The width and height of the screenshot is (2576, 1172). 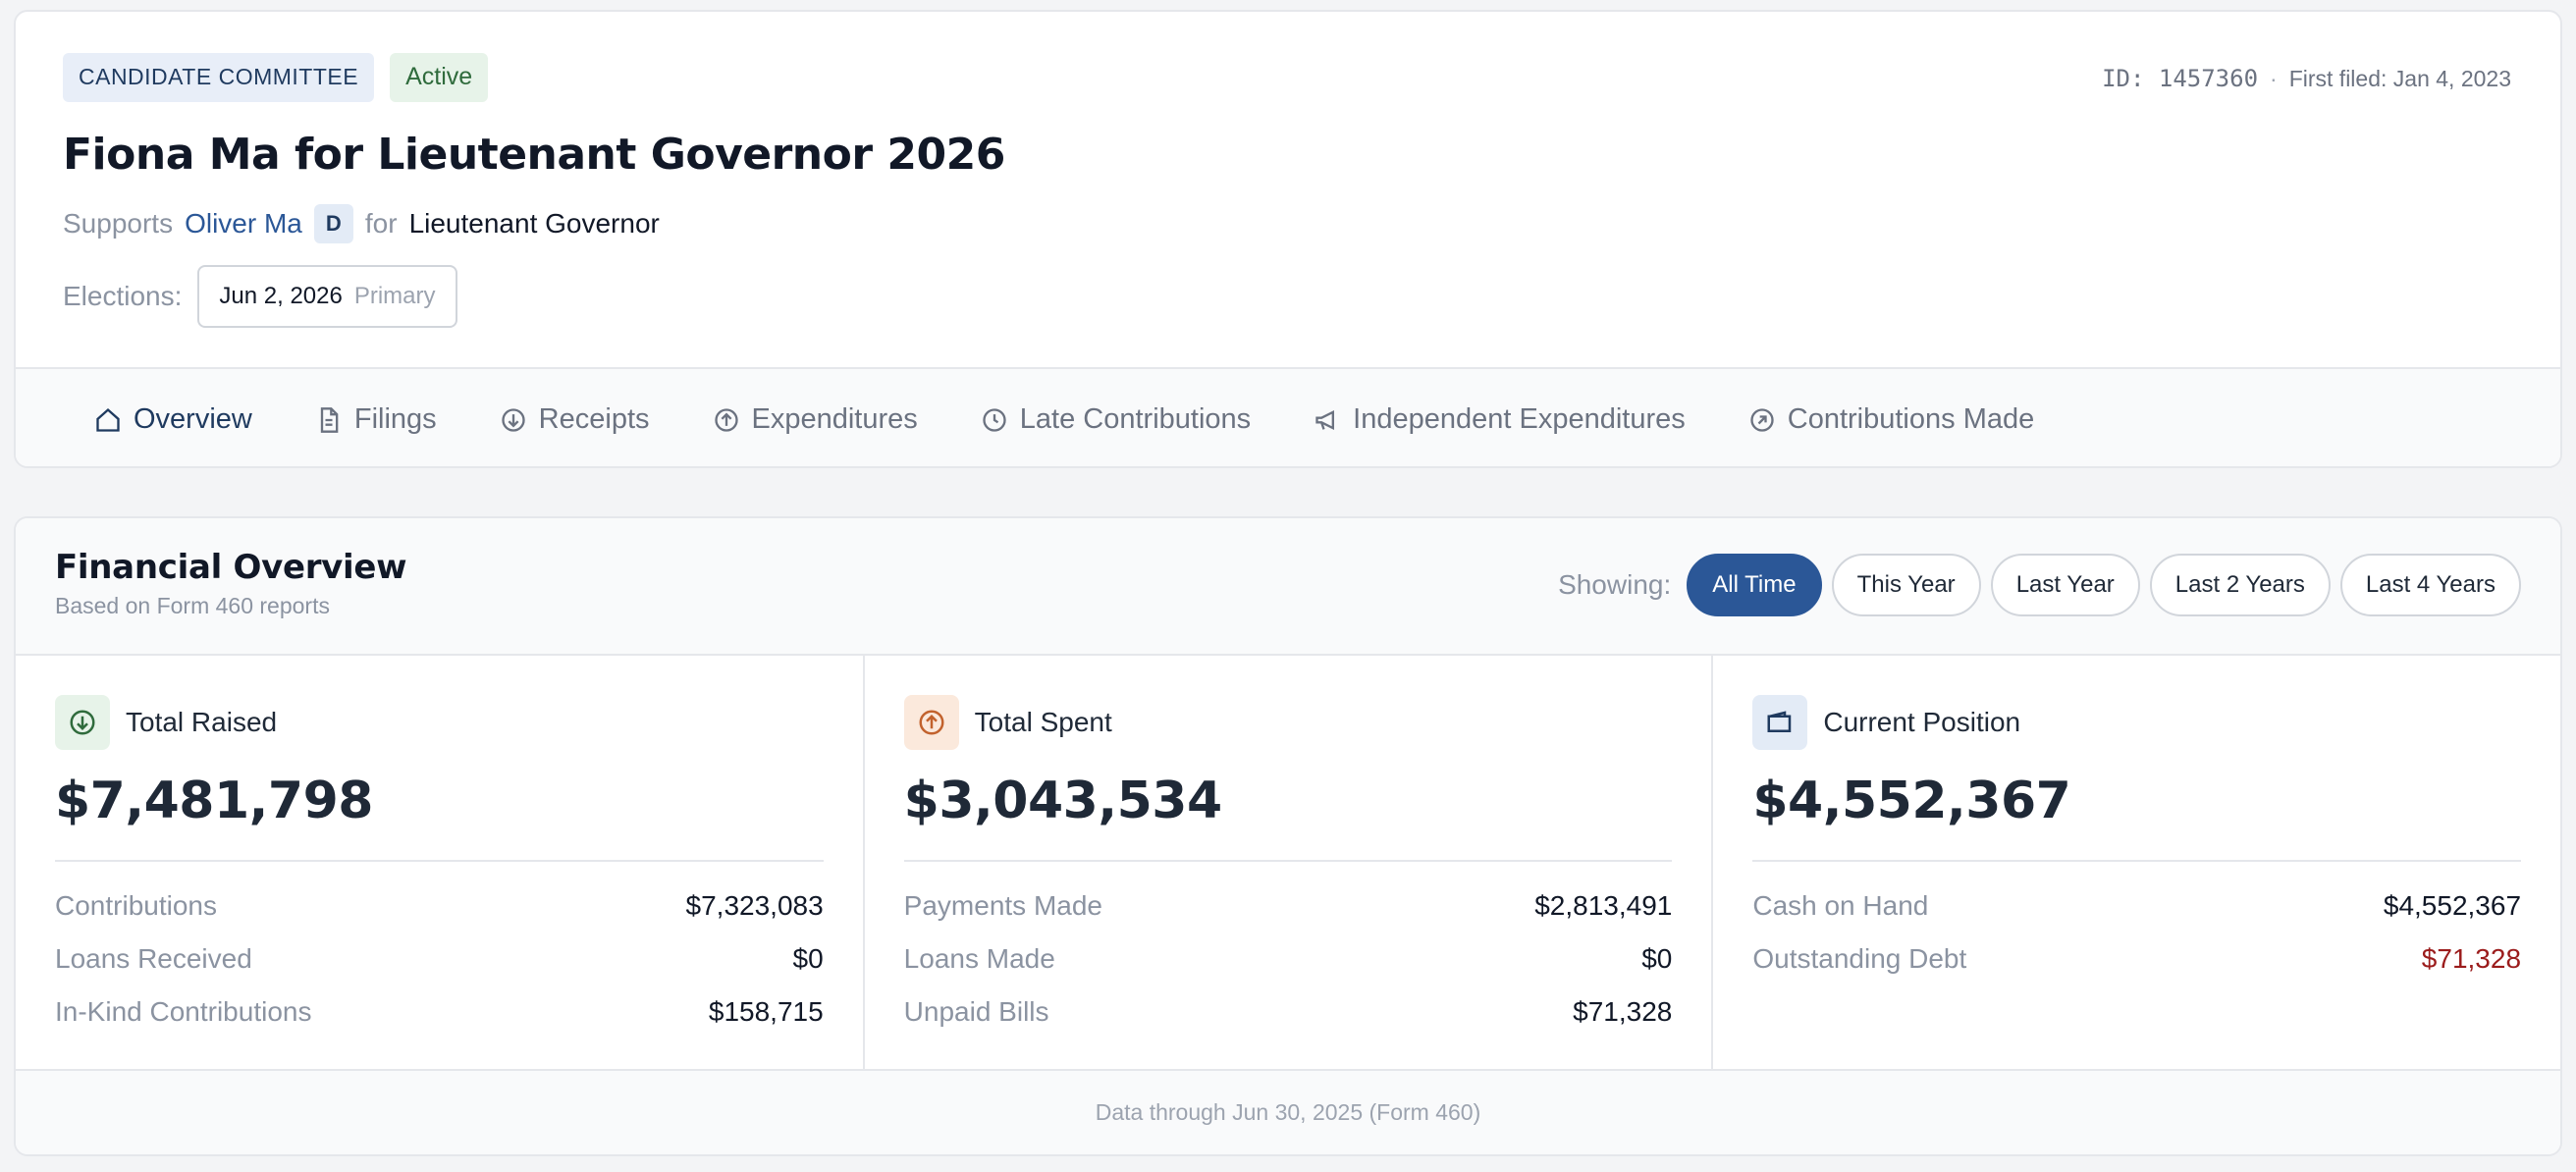 I want to click on tab-label: Filings, so click(x=395, y=419).